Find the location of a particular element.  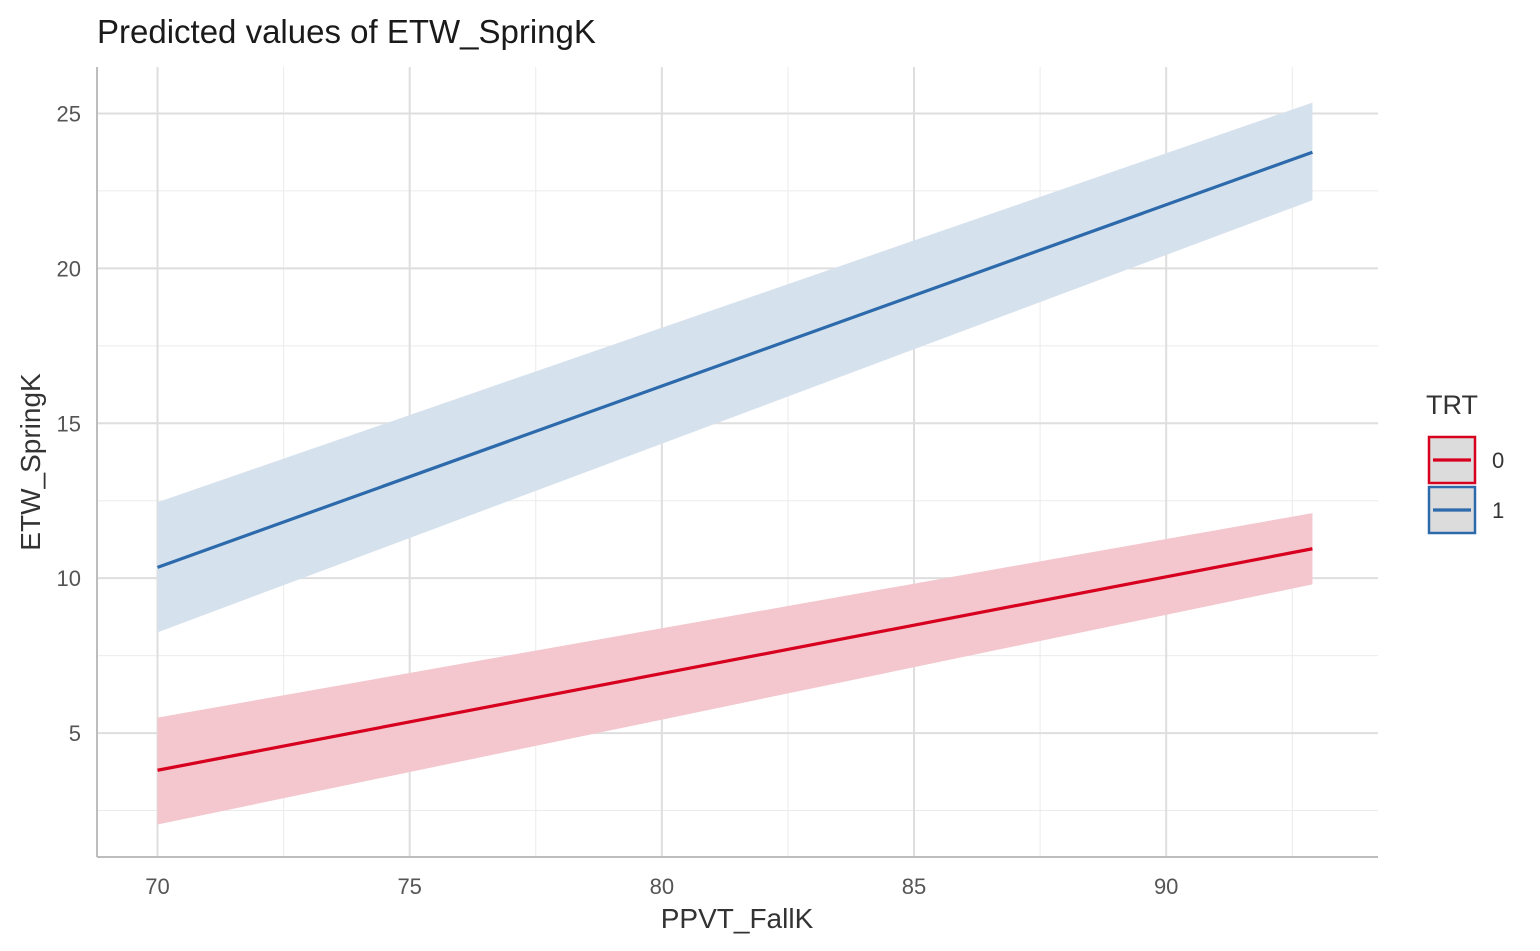

y-tick-label: 10 is located at coordinates (69, 578).